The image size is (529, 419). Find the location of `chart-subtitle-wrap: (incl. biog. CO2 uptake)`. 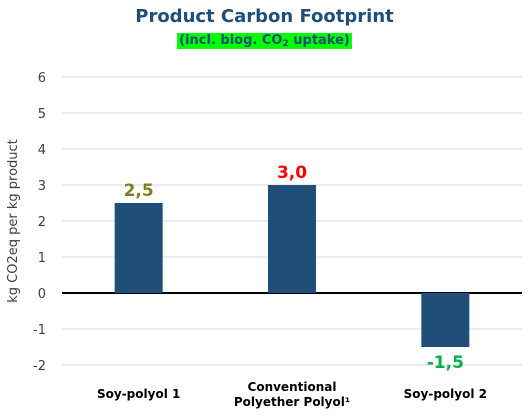

chart-subtitle-wrap: (incl. biog. CO2 uptake) is located at coordinates (264, 39).